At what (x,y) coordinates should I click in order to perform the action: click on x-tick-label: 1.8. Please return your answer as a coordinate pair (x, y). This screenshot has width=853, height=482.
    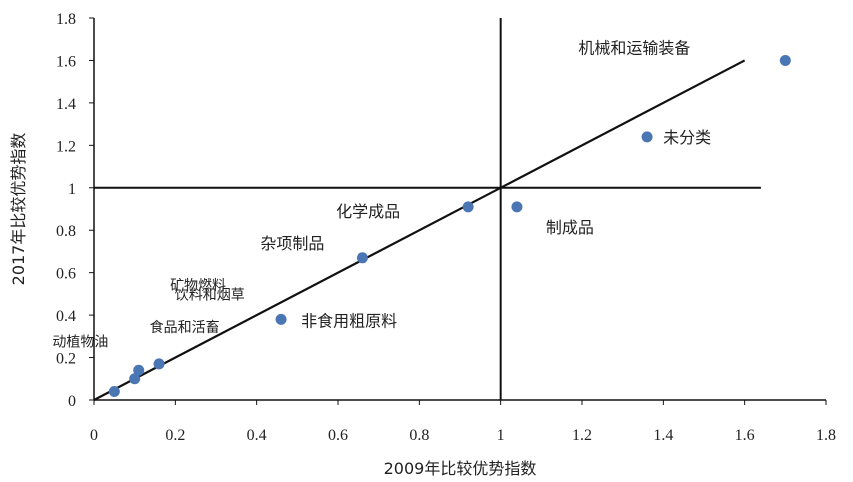
    Looking at the image, I should click on (826, 435).